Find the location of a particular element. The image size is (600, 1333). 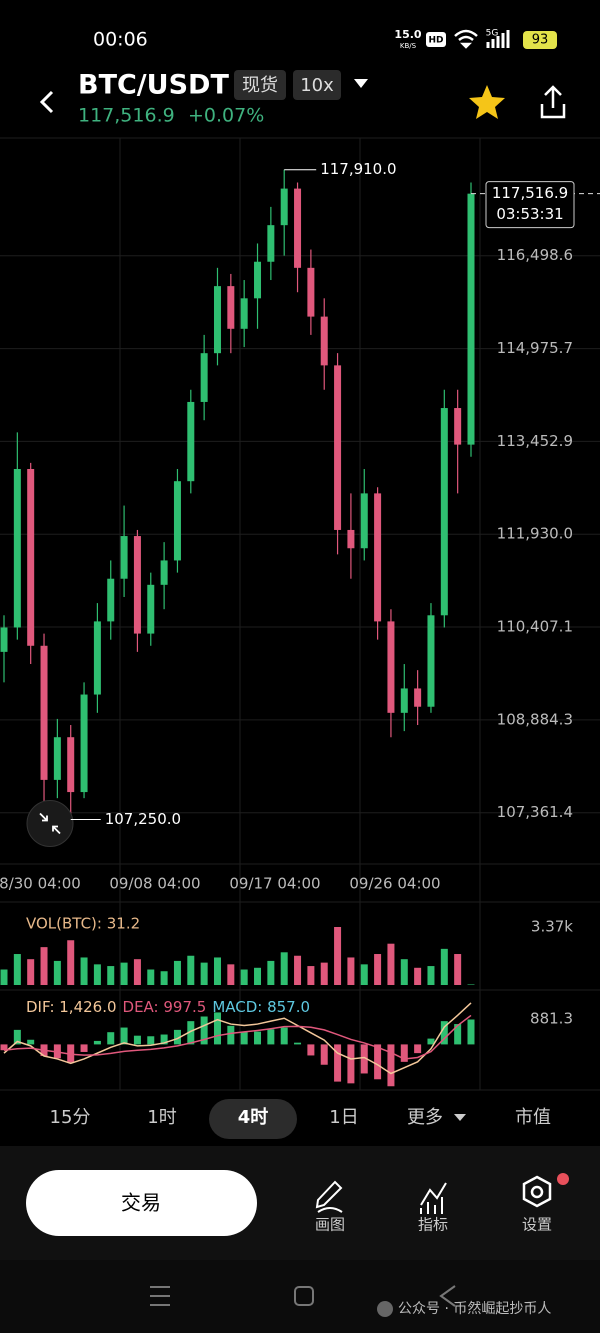

settings-icon is located at coordinates (537, 1191).